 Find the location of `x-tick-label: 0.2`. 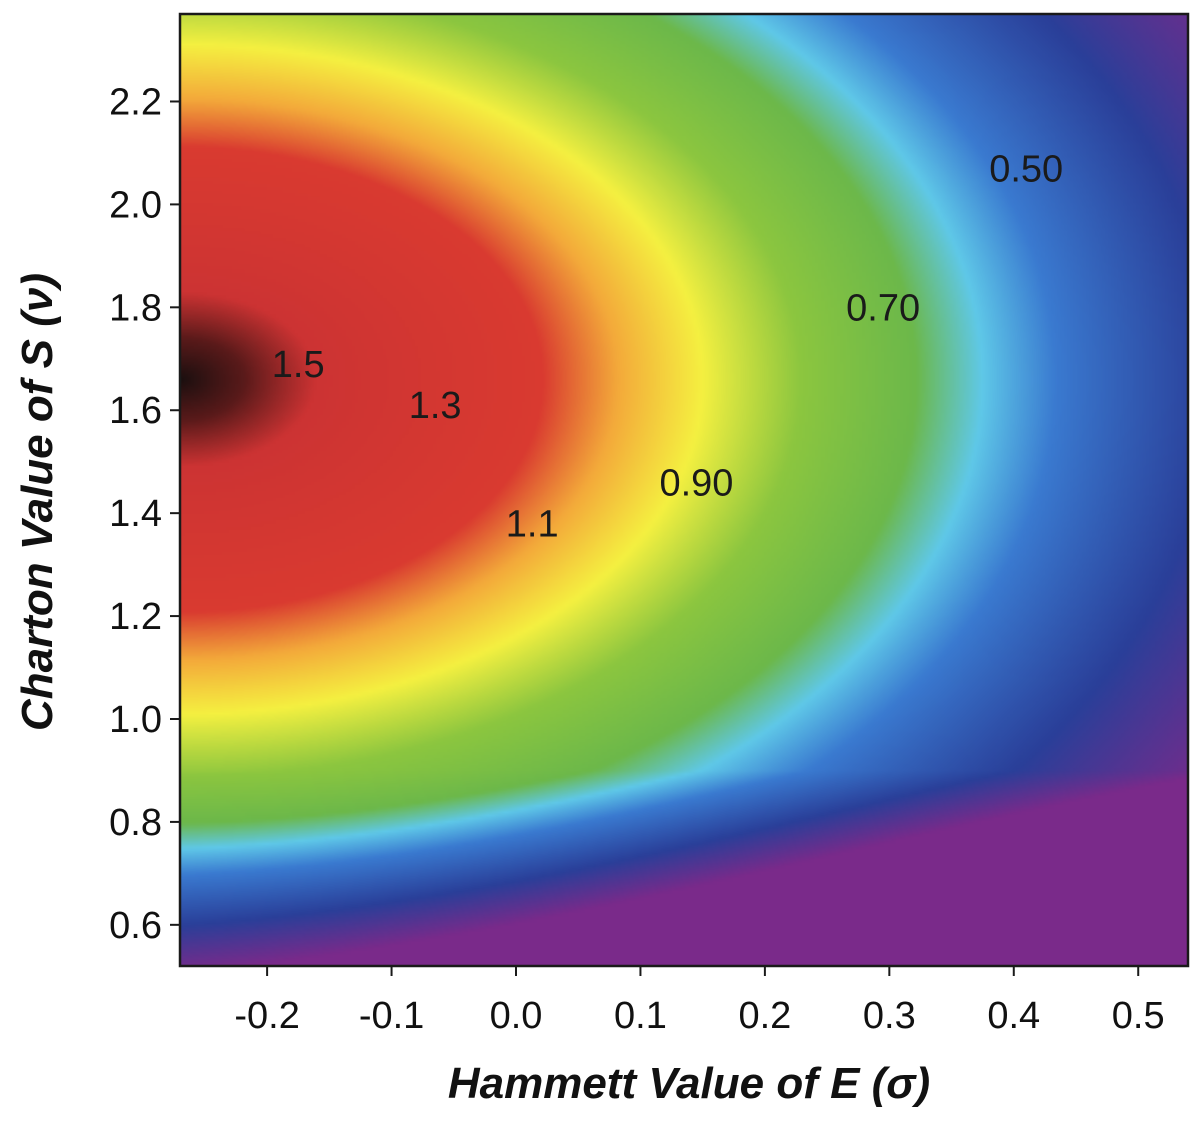

x-tick-label: 0.2 is located at coordinates (764, 1016).